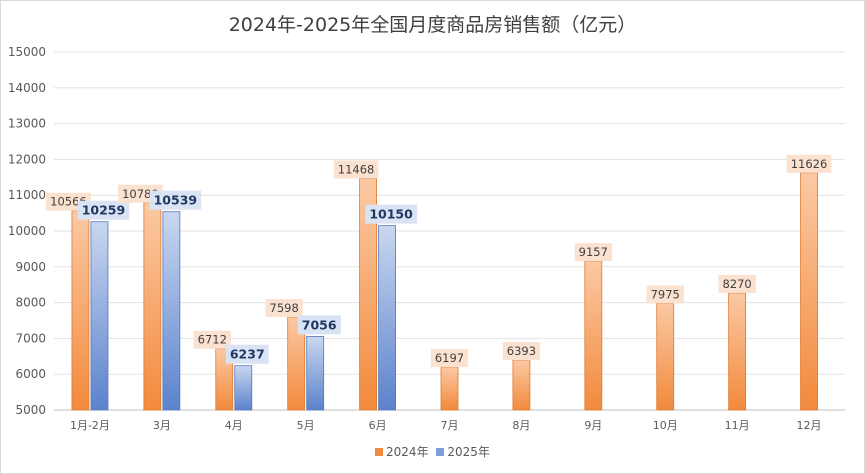 Image resolution: width=865 pixels, height=474 pixels. I want to click on x-axis: 1月-2月 3月 4月 5月 6月 7月 8月 9月 10月 11月 12月, so click(446, 425).